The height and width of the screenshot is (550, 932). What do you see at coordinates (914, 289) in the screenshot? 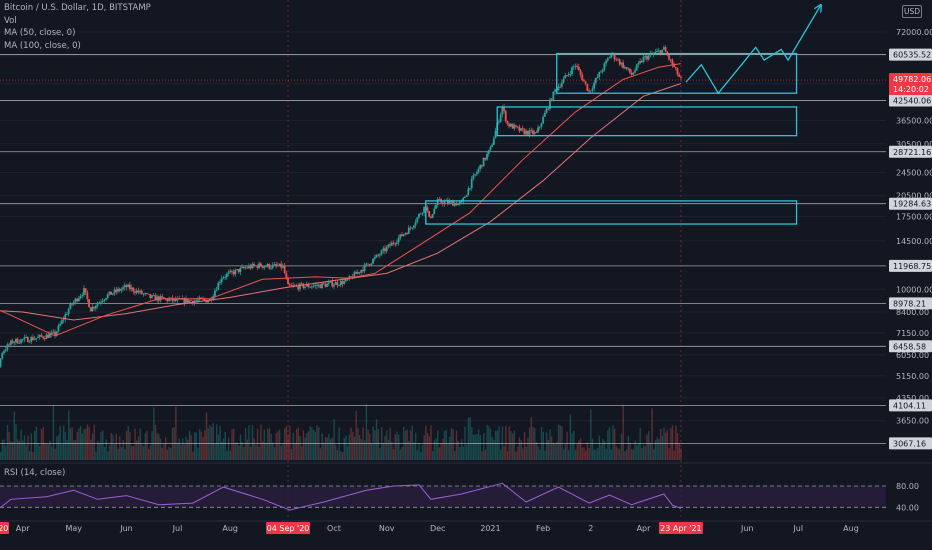
I see `price-tick-label: 10000.00` at bounding box center [914, 289].